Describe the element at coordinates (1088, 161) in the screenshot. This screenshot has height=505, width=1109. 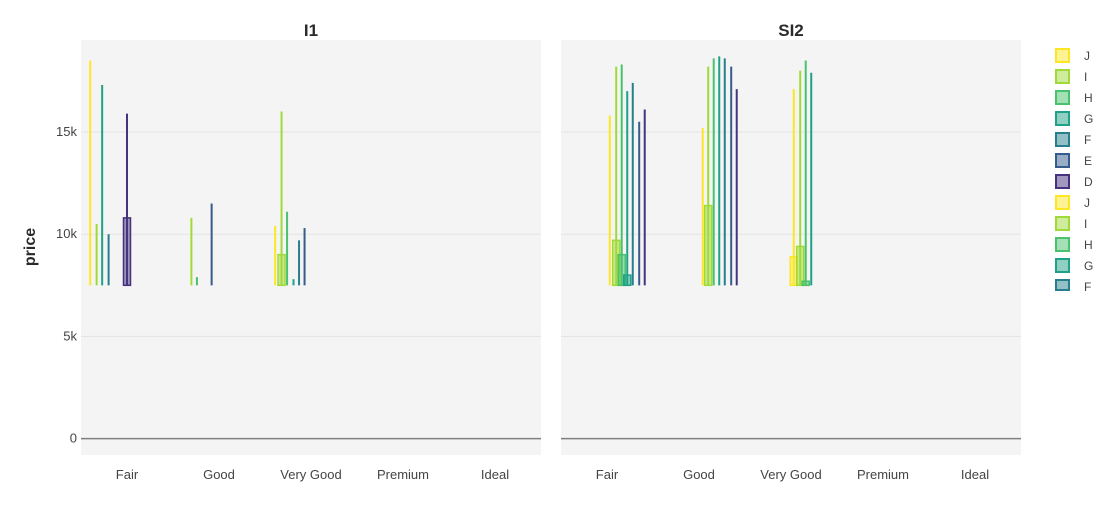
I see `legend-label: E` at that location.